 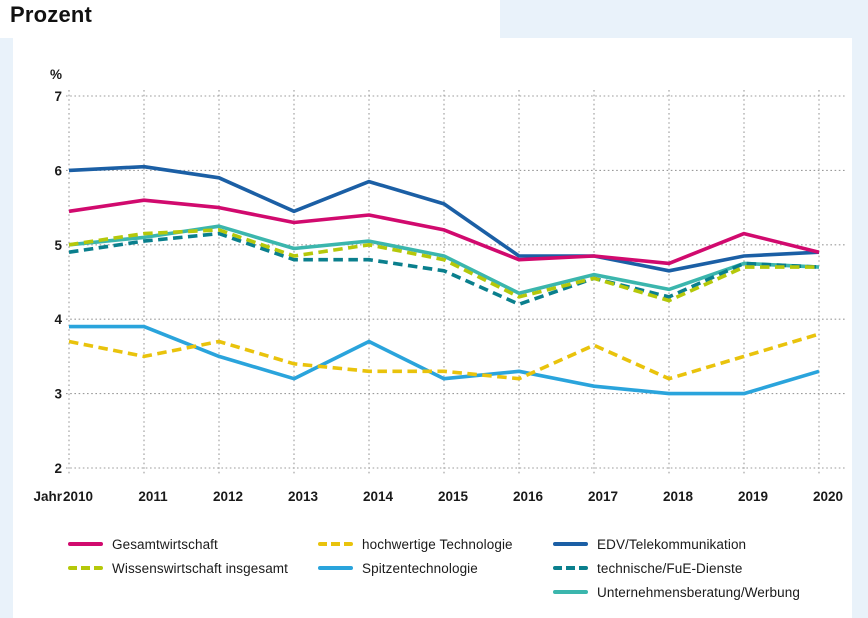 What do you see at coordinates (603, 496) in the screenshot?
I see `x-tick-label: 2017` at bounding box center [603, 496].